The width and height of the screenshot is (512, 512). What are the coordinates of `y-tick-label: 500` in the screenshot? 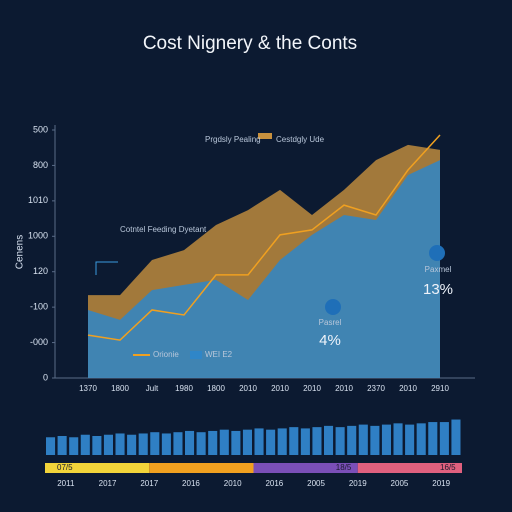 It's located at (40, 129).